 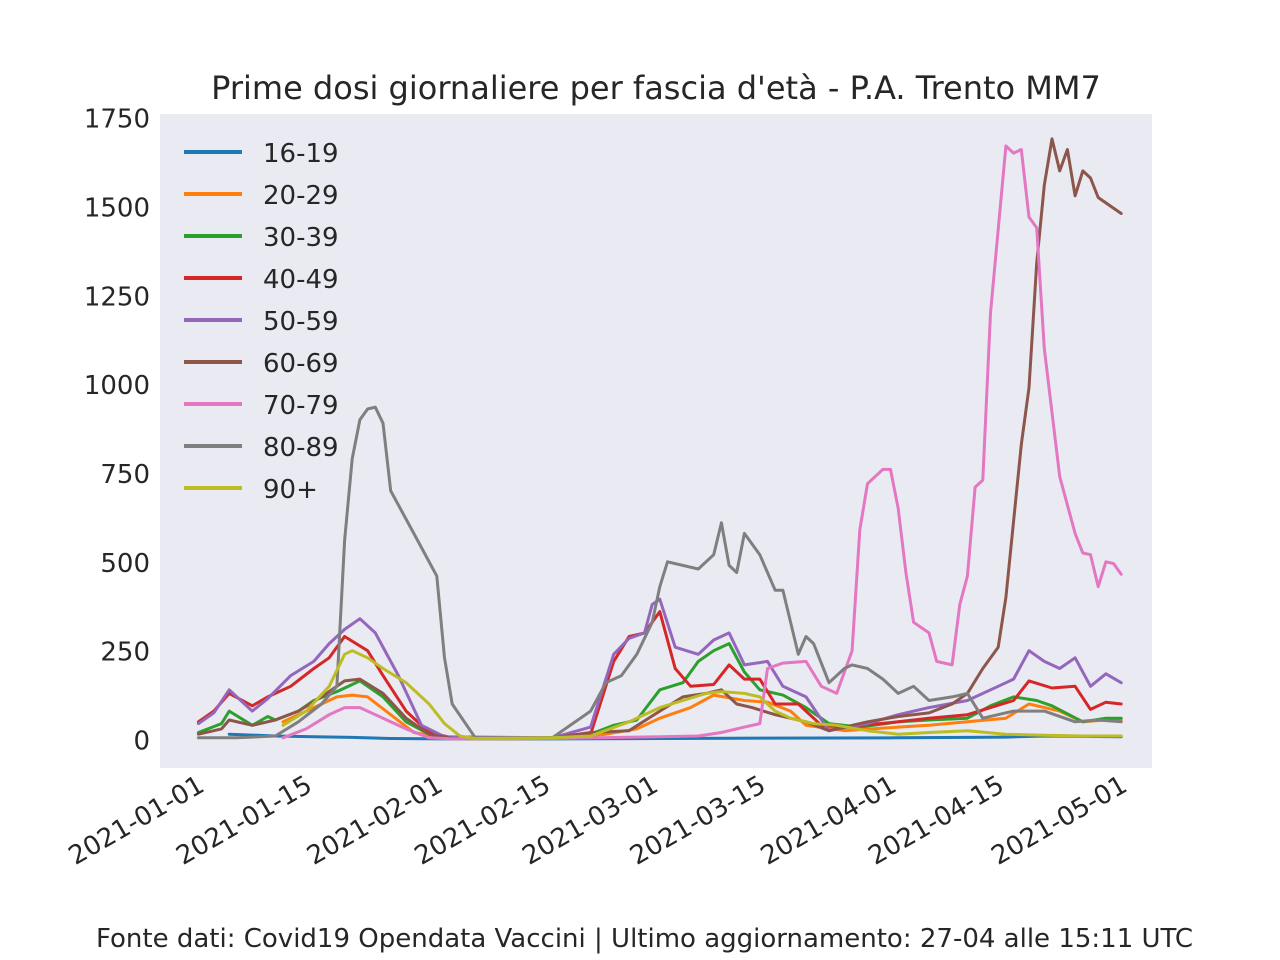 What do you see at coordinates (117, 120) in the screenshot?
I see `y-tick-label: 1750` at bounding box center [117, 120].